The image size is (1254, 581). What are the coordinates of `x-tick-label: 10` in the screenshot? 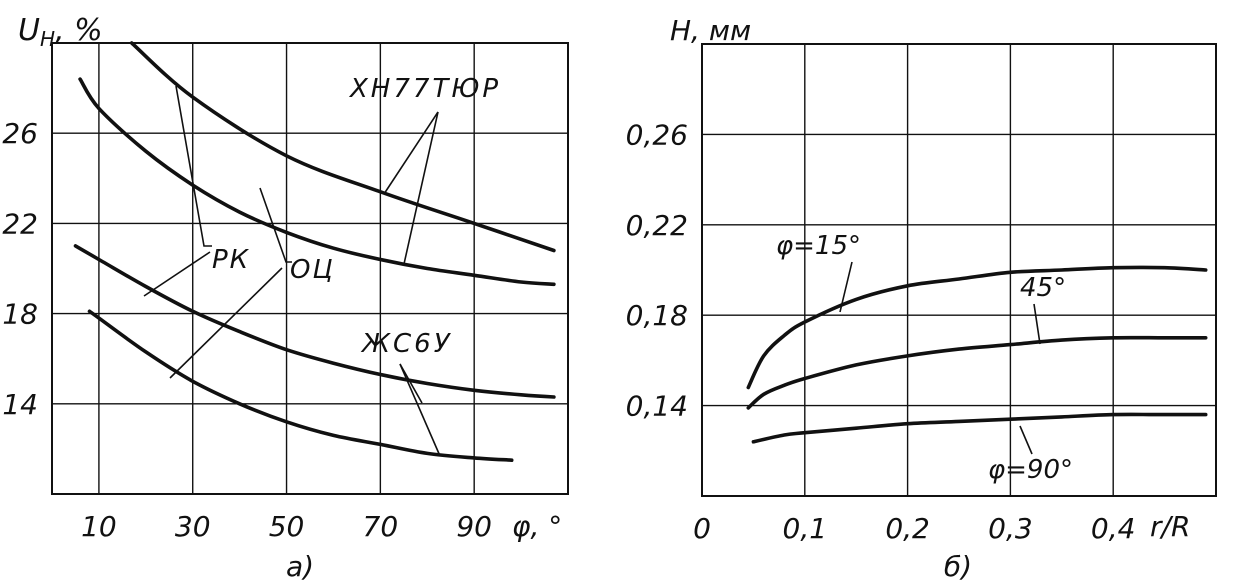 It's located at (99, 526).